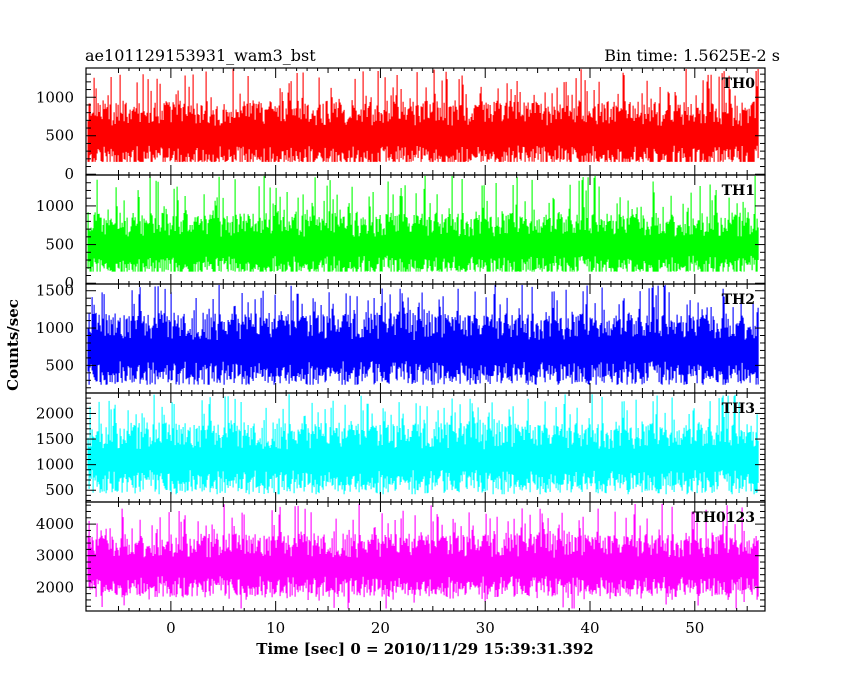 The height and width of the screenshot is (680, 850). What do you see at coordinates (423, 556) in the screenshot?
I see `series-trace-th0123` at bounding box center [423, 556].